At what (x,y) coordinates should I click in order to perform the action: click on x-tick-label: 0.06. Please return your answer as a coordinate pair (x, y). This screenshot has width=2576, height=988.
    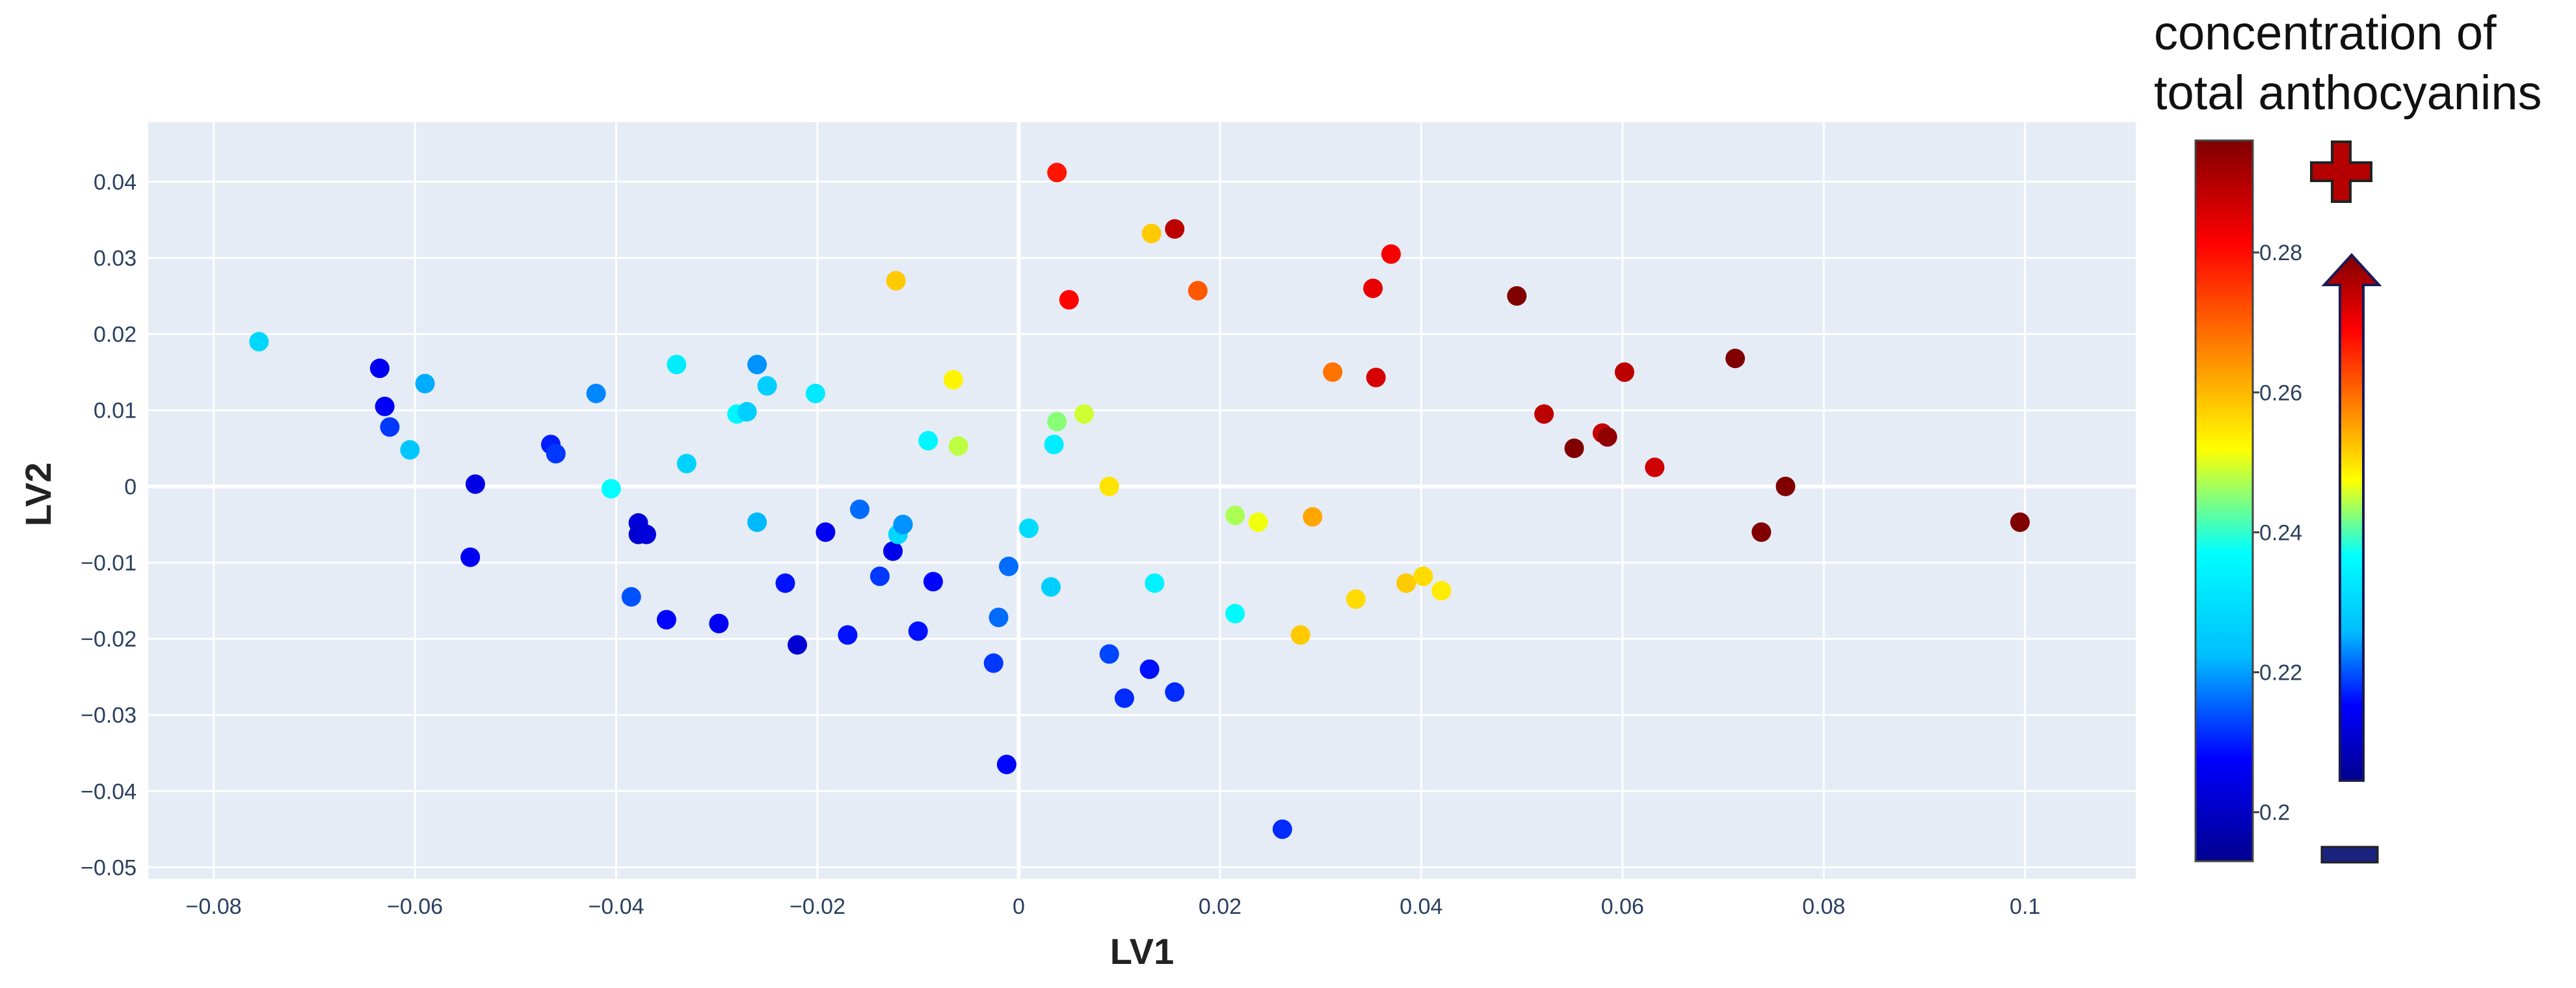
    Looking at the image, I should click on (1622, 906).